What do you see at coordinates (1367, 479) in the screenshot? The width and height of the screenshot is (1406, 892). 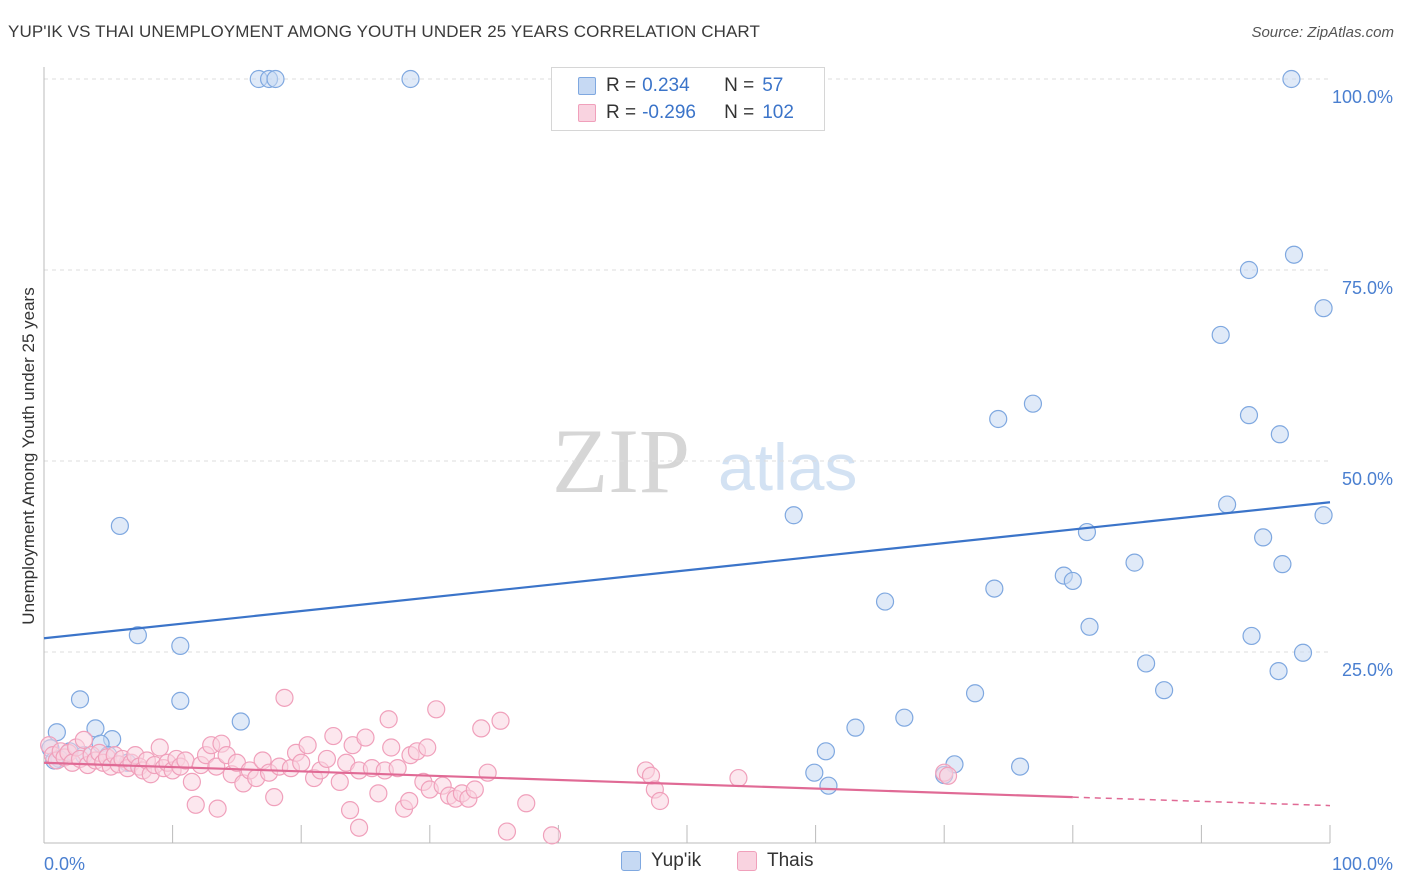 I see `y-tick-label: 50.0%` at bounding box center [1367, 479].